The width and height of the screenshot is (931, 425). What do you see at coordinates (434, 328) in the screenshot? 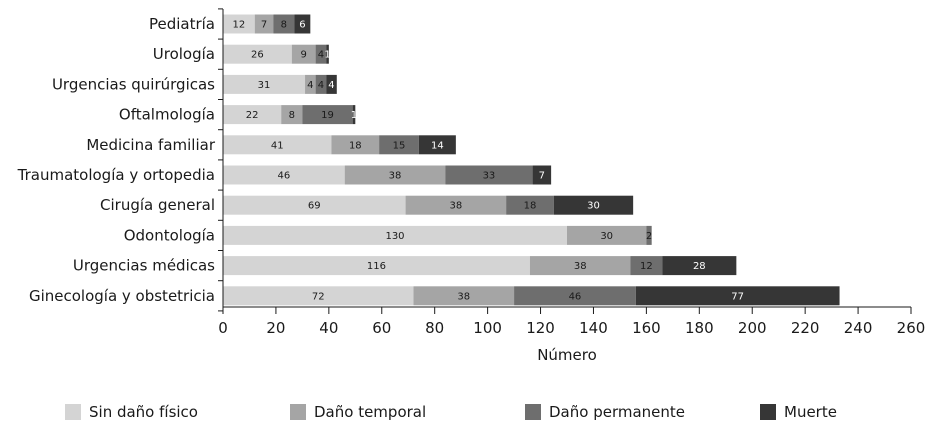
I see `x-tick-label: 80` at bounding box center [434, 328].